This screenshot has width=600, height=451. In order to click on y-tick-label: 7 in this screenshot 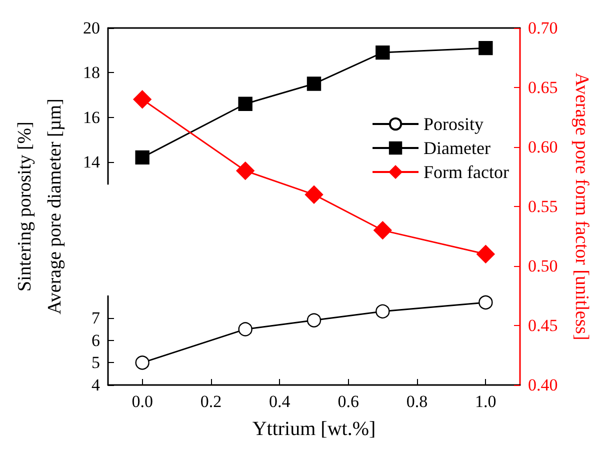, I will do `click(96, 318)`.